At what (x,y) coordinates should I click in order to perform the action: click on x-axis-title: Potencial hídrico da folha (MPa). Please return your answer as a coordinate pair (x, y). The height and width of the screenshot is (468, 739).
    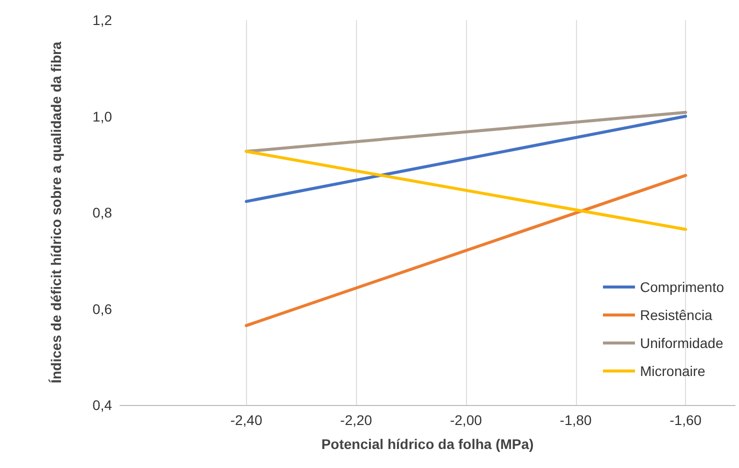
    Looking at the image, I should click on (427, 444).